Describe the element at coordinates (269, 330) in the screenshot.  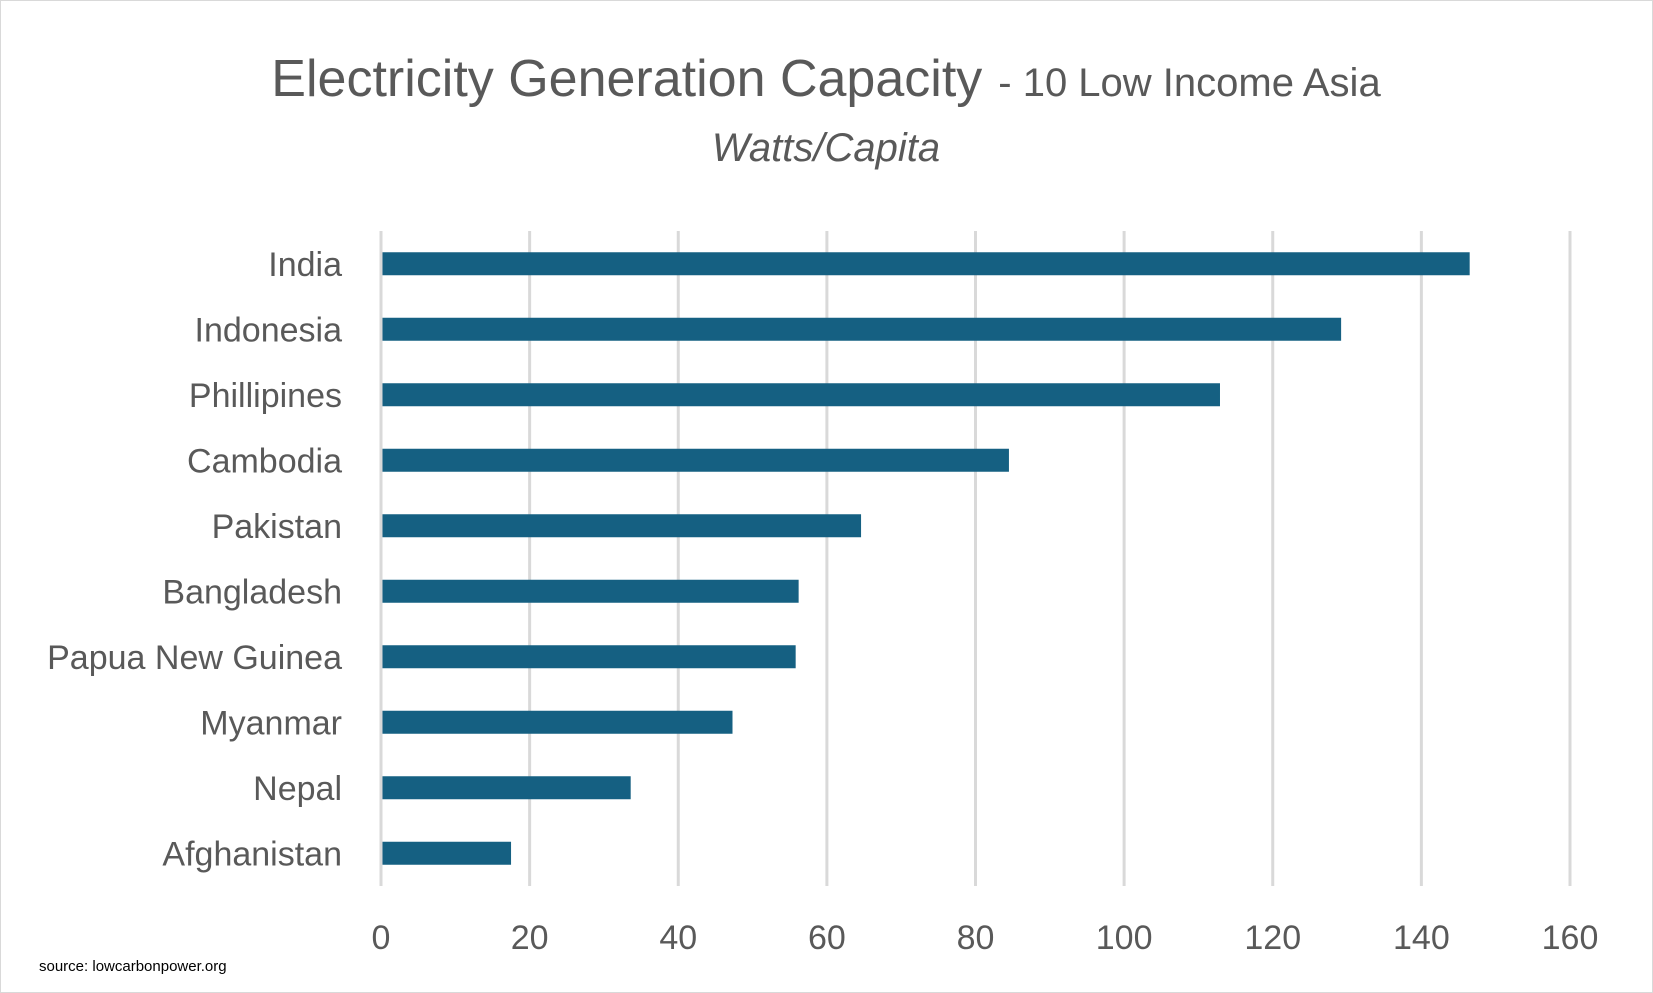
I see `category-label: Indonesia` at that location.